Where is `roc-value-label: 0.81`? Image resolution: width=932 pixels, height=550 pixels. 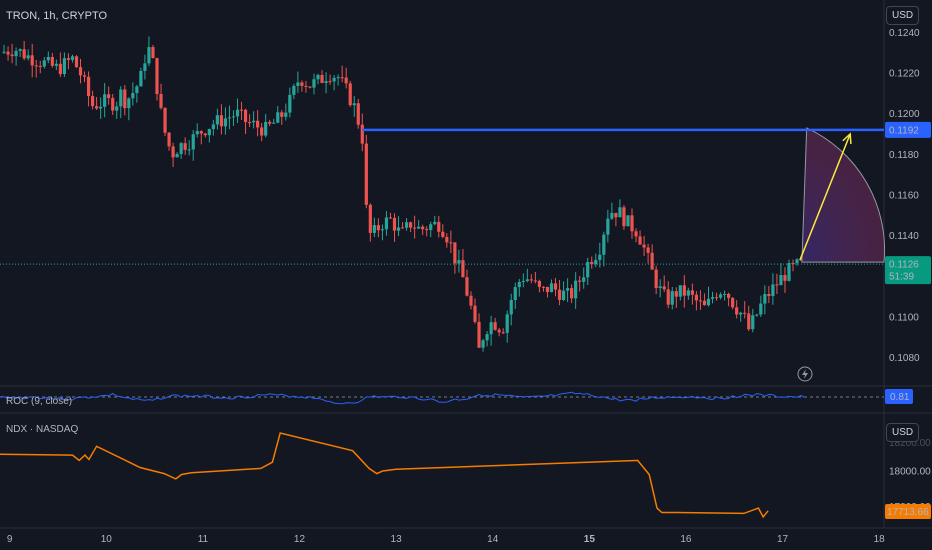
roc-value-label: 0.81 is located at coordinates (900, 397).